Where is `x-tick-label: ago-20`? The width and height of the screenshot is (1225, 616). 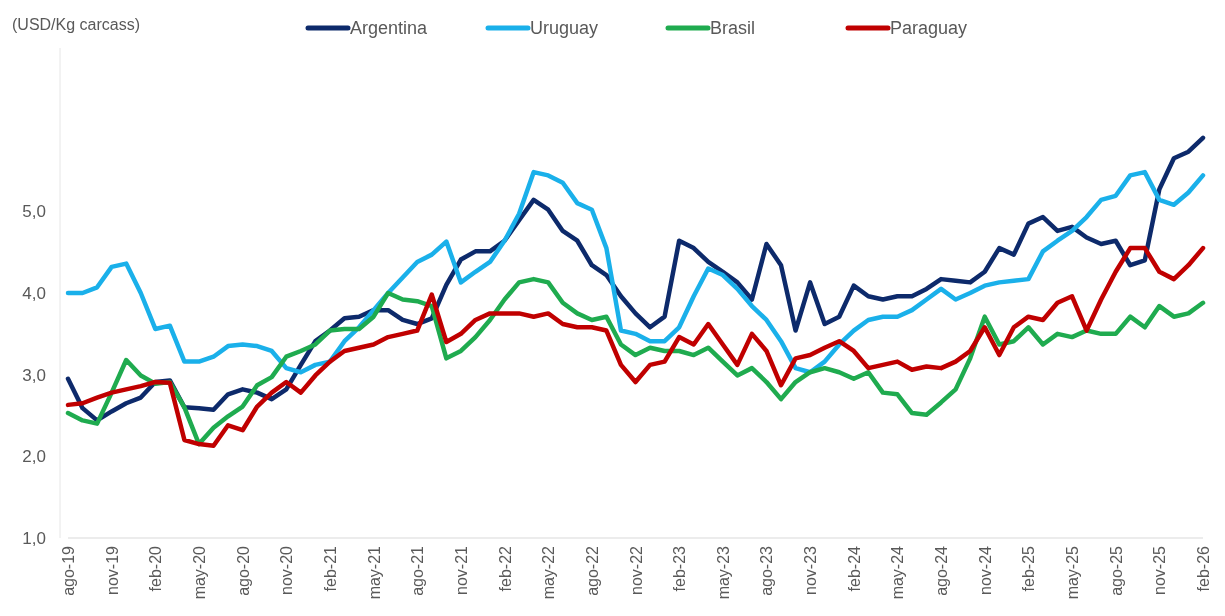 x-tick-label: ago-20 is located at coordinates (243, 570).